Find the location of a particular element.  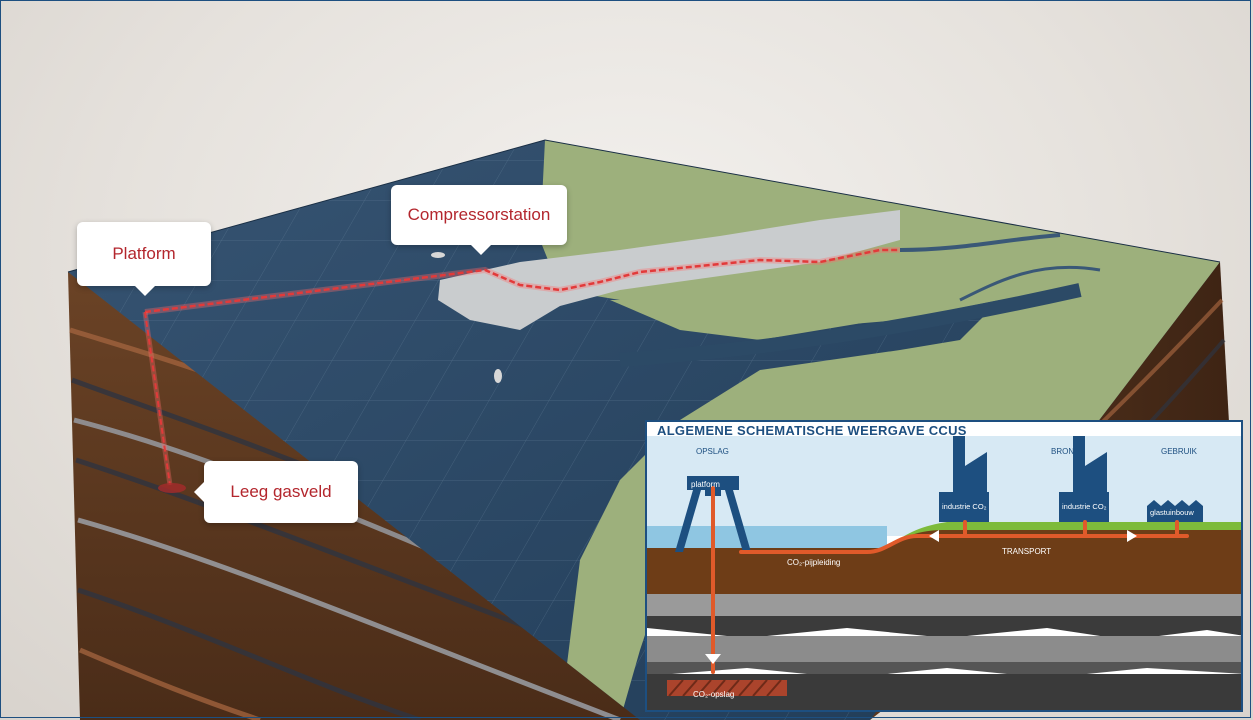

callout-compressorstation: Compressorstation is located at coordinates (479, 220).